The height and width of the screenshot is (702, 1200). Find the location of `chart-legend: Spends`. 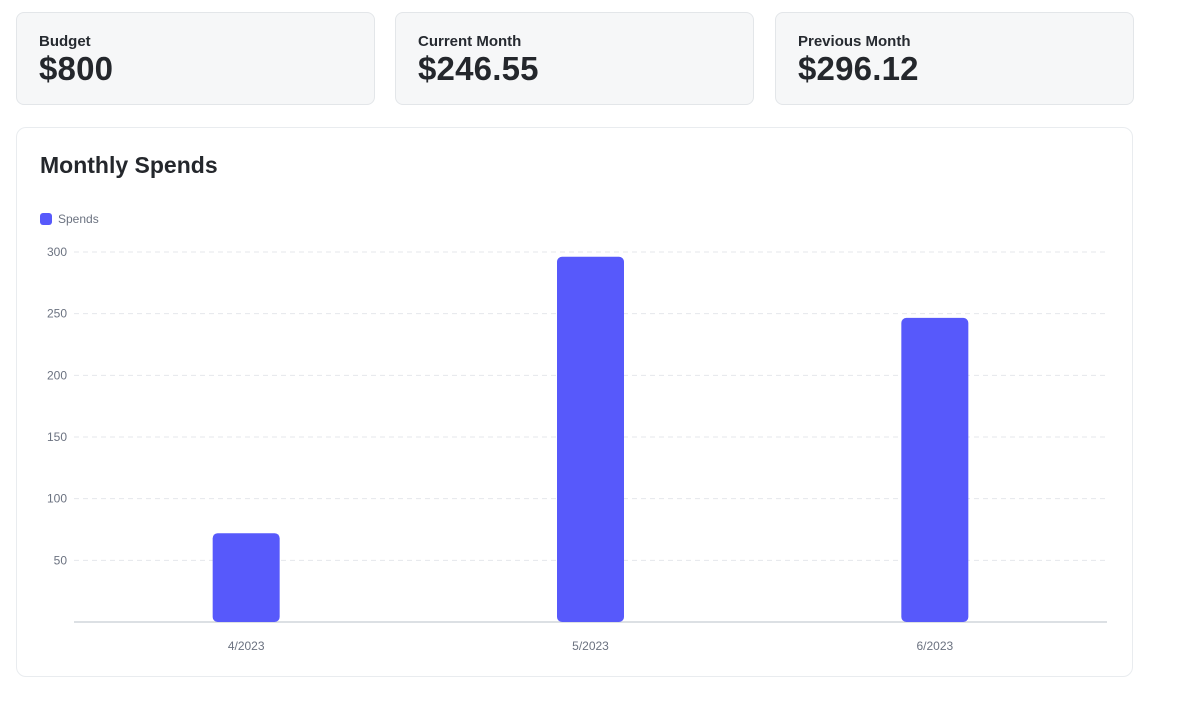

chart-legend: Spends is located at coordinates (69, 219).